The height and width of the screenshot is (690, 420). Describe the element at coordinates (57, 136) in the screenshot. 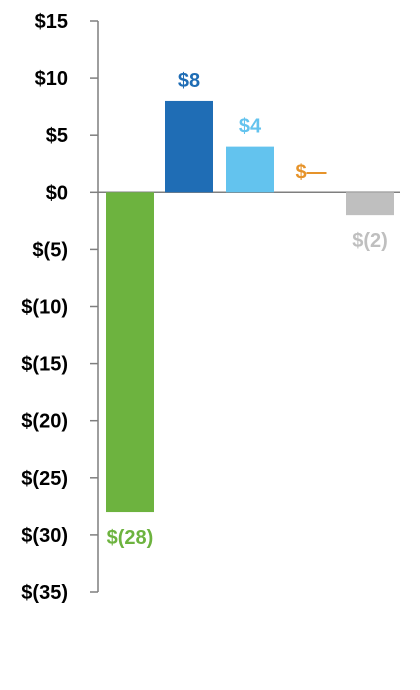

I see `y-tick-label: $5` at that location.